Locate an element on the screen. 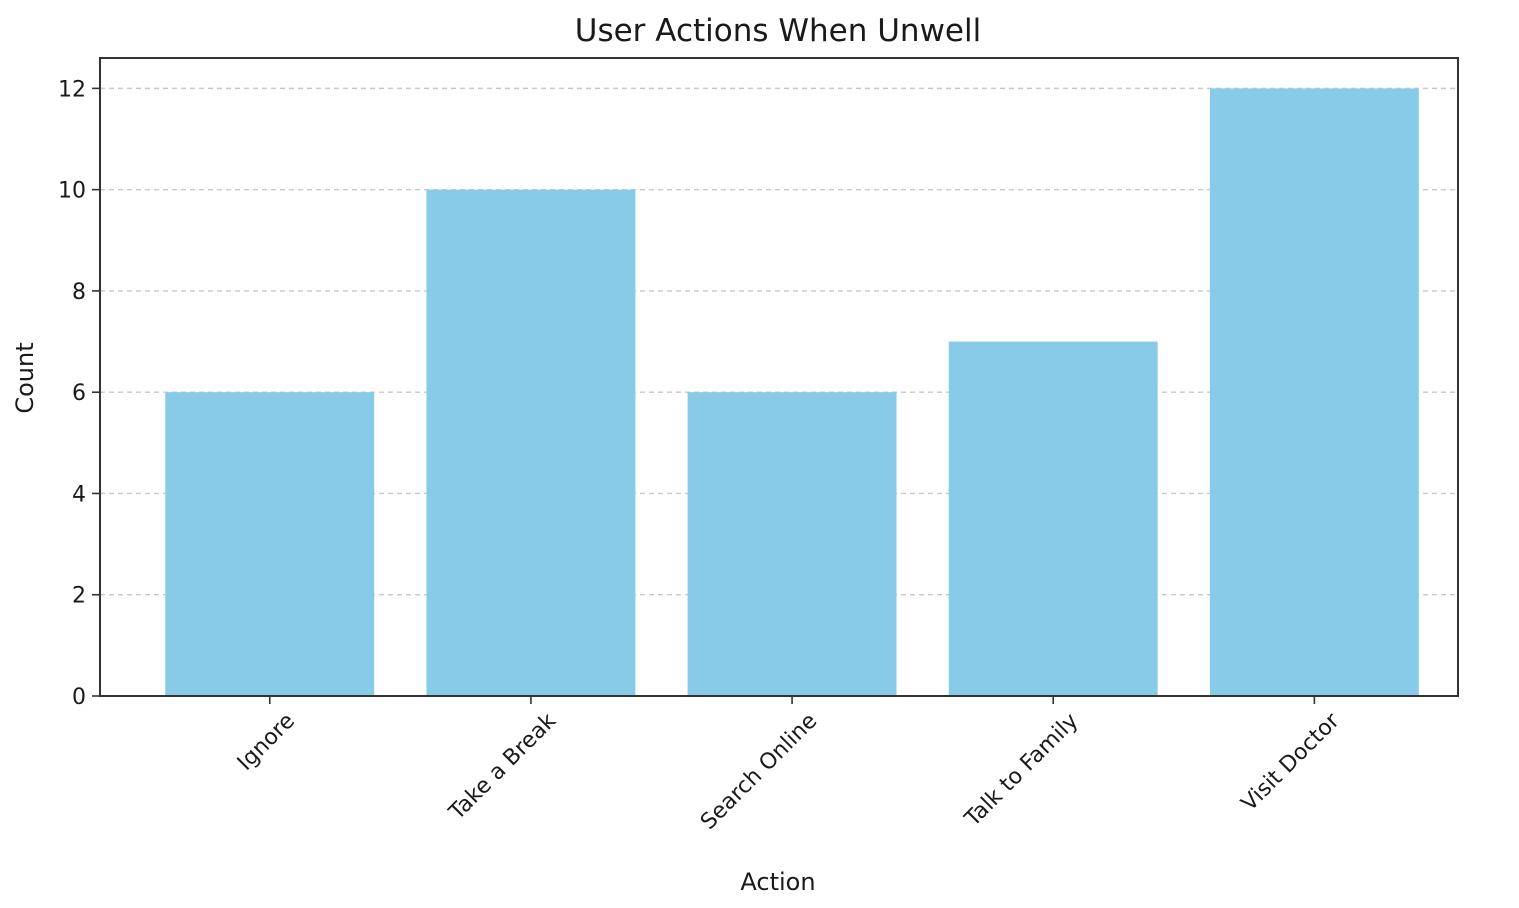  x-tick-label: Take a Break is located at coordinates (502, 766).